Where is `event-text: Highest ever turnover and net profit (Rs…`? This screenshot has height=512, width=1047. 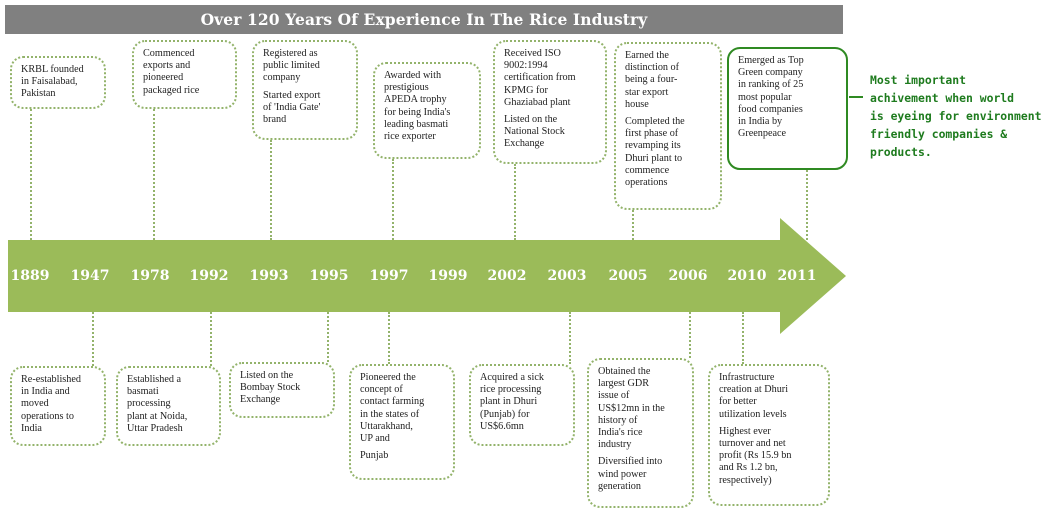
event-text: Highest ever turnover and net profit (Rs… is located at coordinates (755, 455).